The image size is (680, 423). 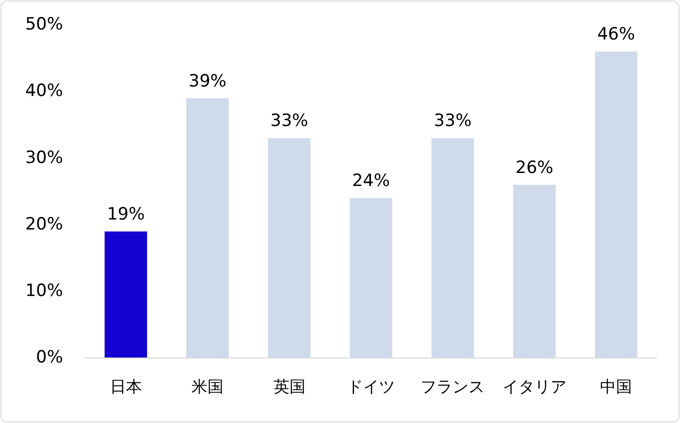 What do you see at coordinates (535, 168) in the screenshot?
I see `data-label: 26%` at bounding box center [535, 168].